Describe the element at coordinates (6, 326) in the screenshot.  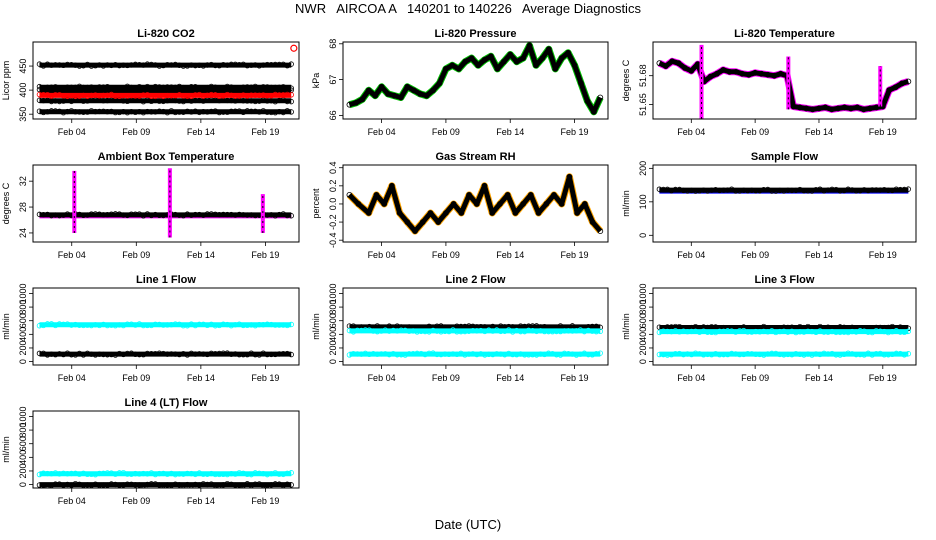
I see `y-axis-label: ml/min` at that location.